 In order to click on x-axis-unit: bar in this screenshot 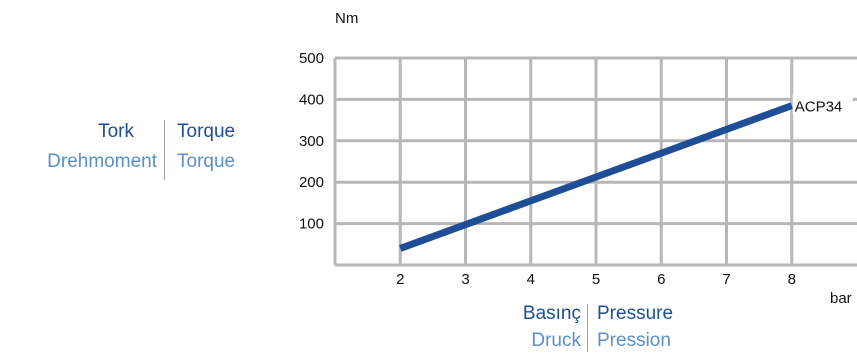, I will do `click(841, 298)`.